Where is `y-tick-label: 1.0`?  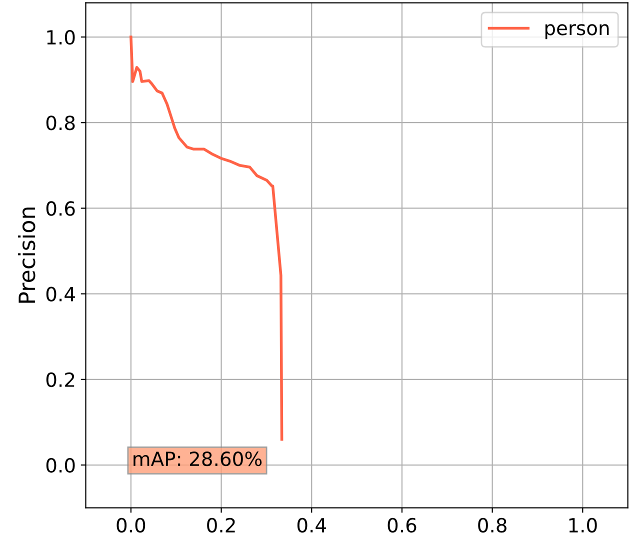 y-tick-label: 1.0 is located at coordinates (61, 37).